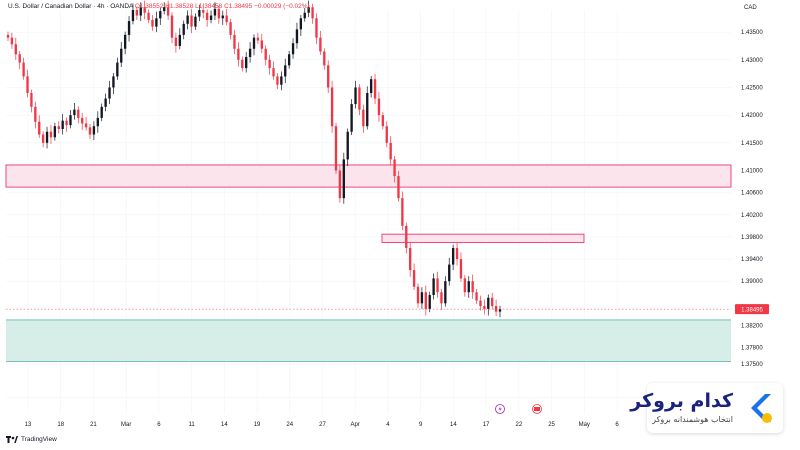 This screenshot has width=800, height=450. I want to click on price-label: 1.41000, so click(752, 171).